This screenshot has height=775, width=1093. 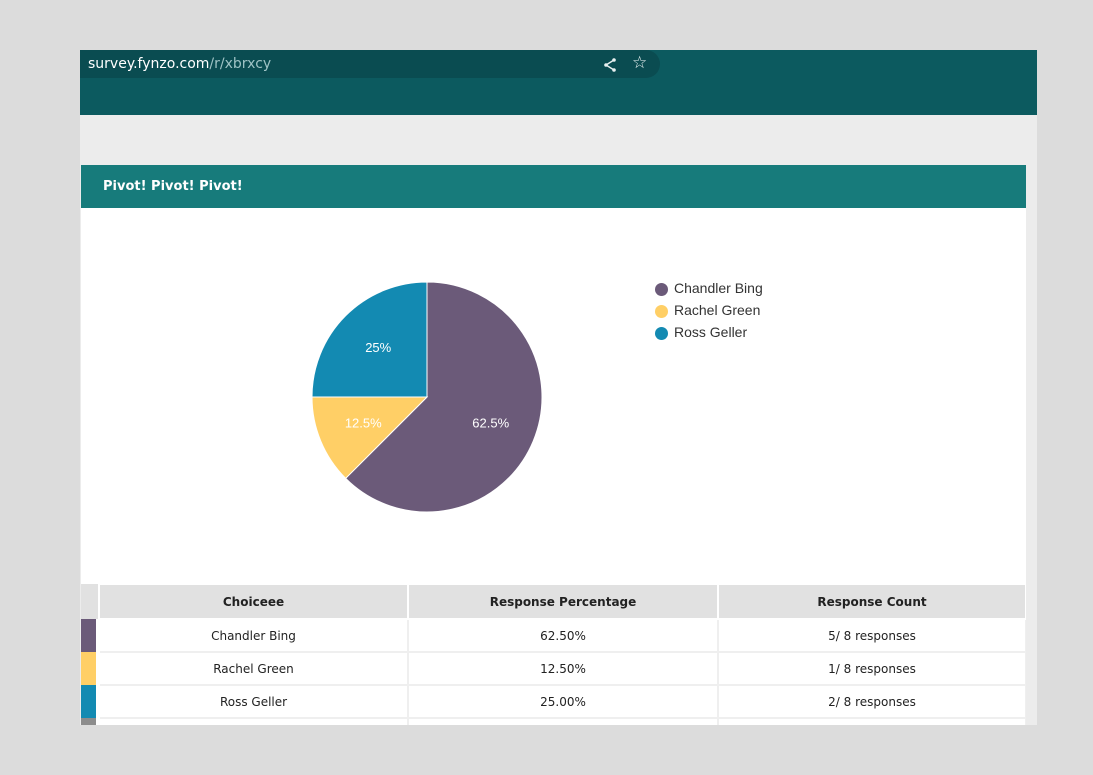 What do you see at coordinates (563, 601) in the screenshot?
I see `column-header-percentage: Response Percentage` at bounding box center [563, 601].